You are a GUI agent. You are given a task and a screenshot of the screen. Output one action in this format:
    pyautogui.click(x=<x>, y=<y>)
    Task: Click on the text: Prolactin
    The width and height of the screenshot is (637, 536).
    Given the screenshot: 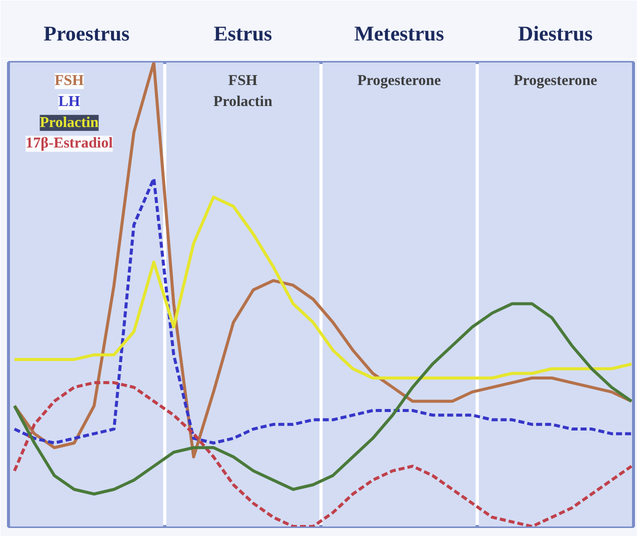 What is the action you would take?
    pyautogui.click(x=70, y=122)
    